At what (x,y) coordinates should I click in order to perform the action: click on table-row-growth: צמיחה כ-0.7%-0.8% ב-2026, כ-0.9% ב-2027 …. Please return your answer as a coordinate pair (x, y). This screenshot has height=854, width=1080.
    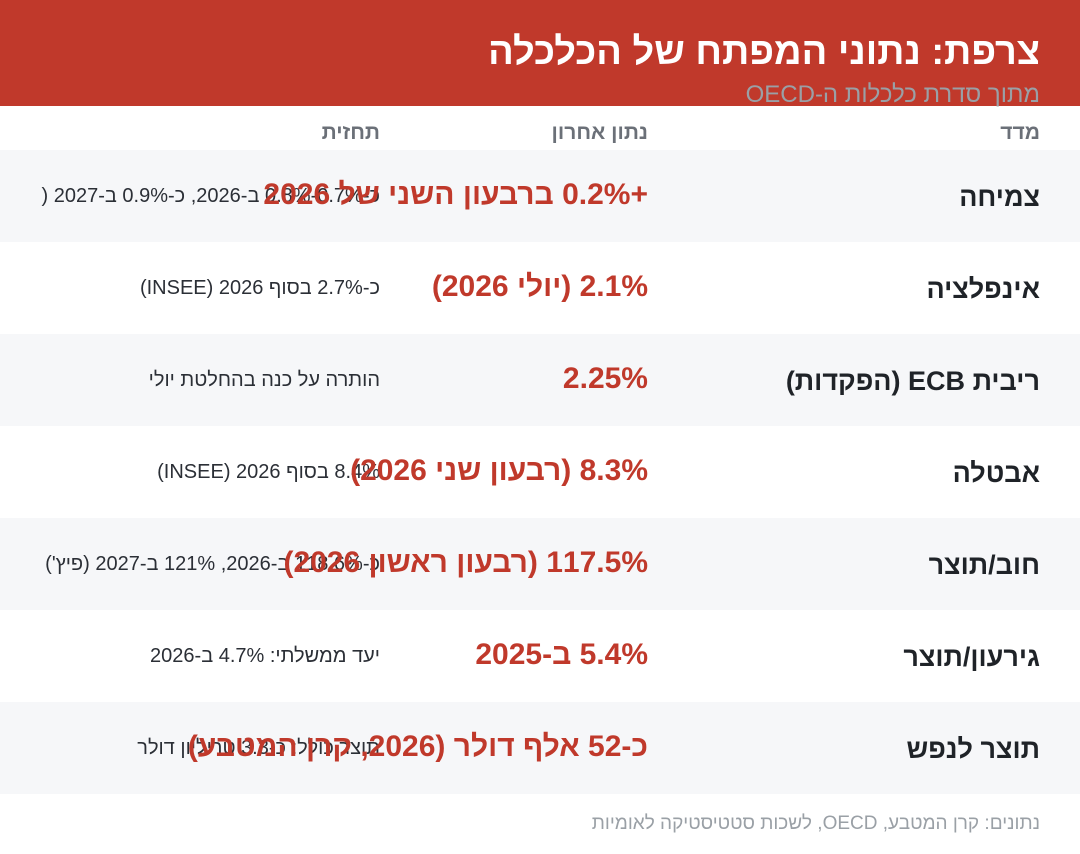
    Looking at the image, I should click on (540, 196).